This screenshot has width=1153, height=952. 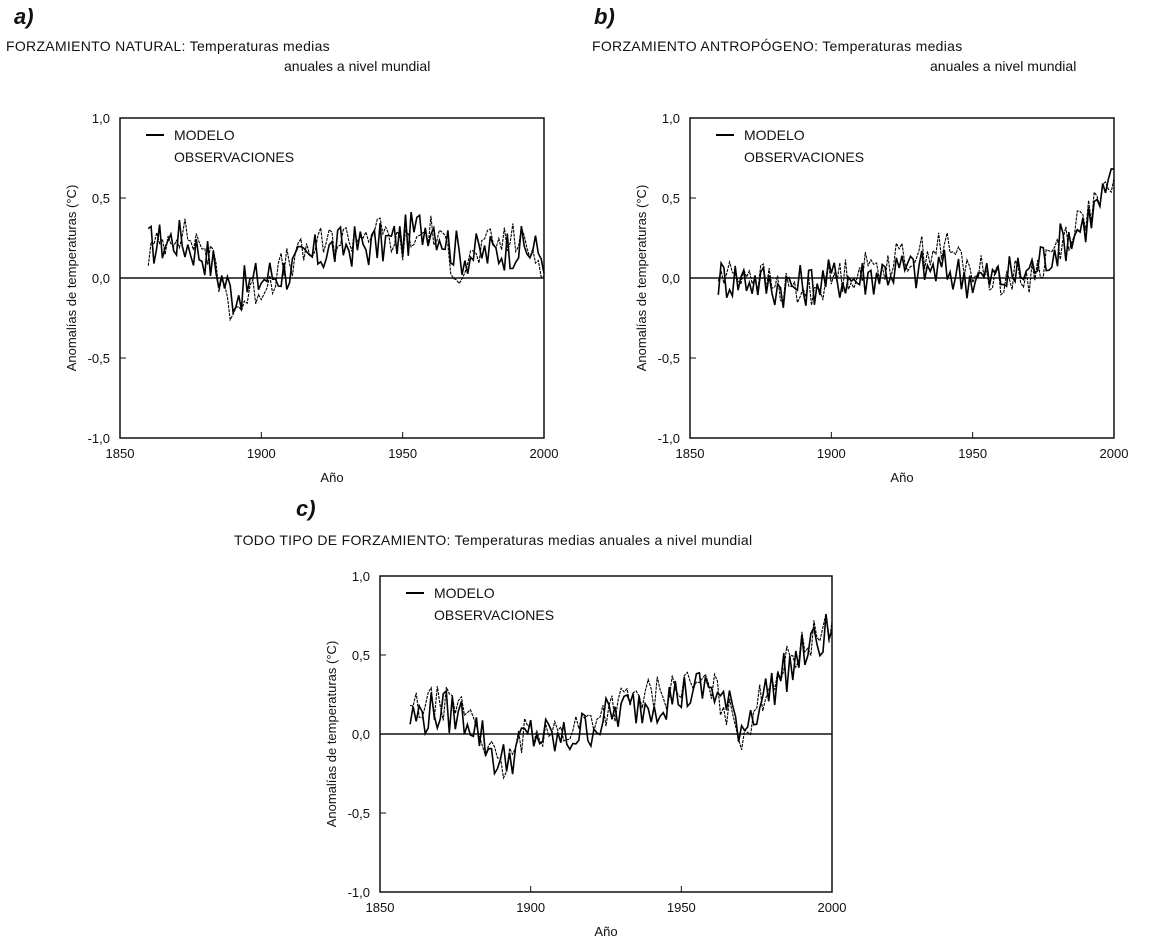 What do you see at coordinates (357, 66) in the screenshot?
I see `panel-a-subtitle: anuales a nivel mundial` at bounding box center [357, 66].